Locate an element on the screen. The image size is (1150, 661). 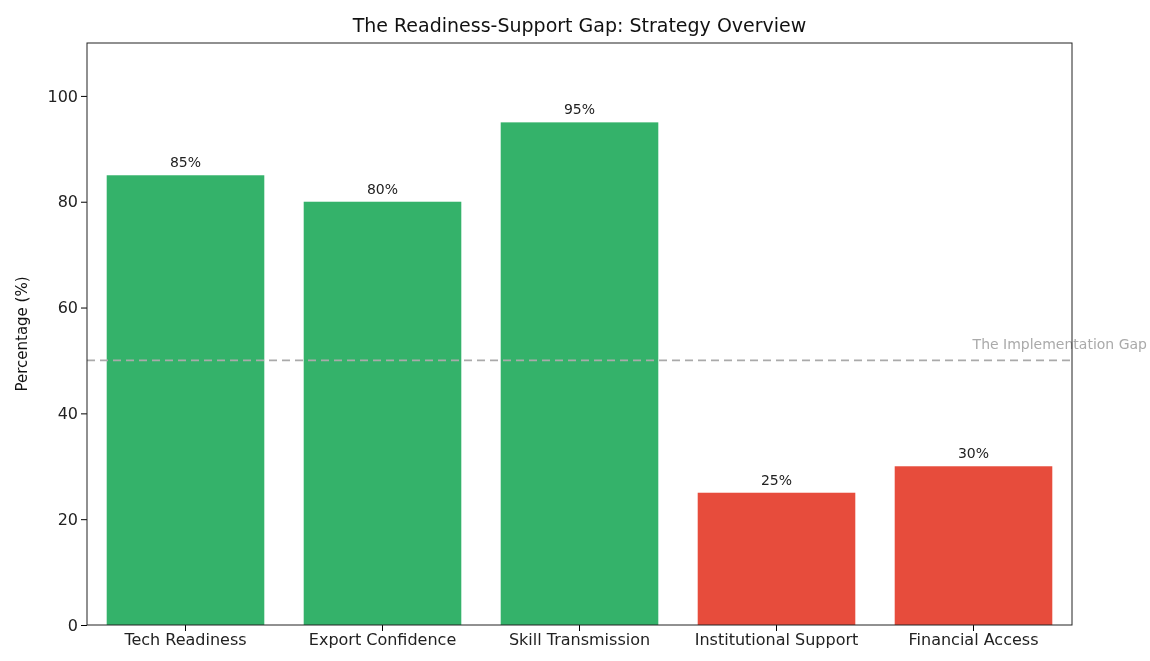
data-label: 25% is located at coordinates (776, 479).